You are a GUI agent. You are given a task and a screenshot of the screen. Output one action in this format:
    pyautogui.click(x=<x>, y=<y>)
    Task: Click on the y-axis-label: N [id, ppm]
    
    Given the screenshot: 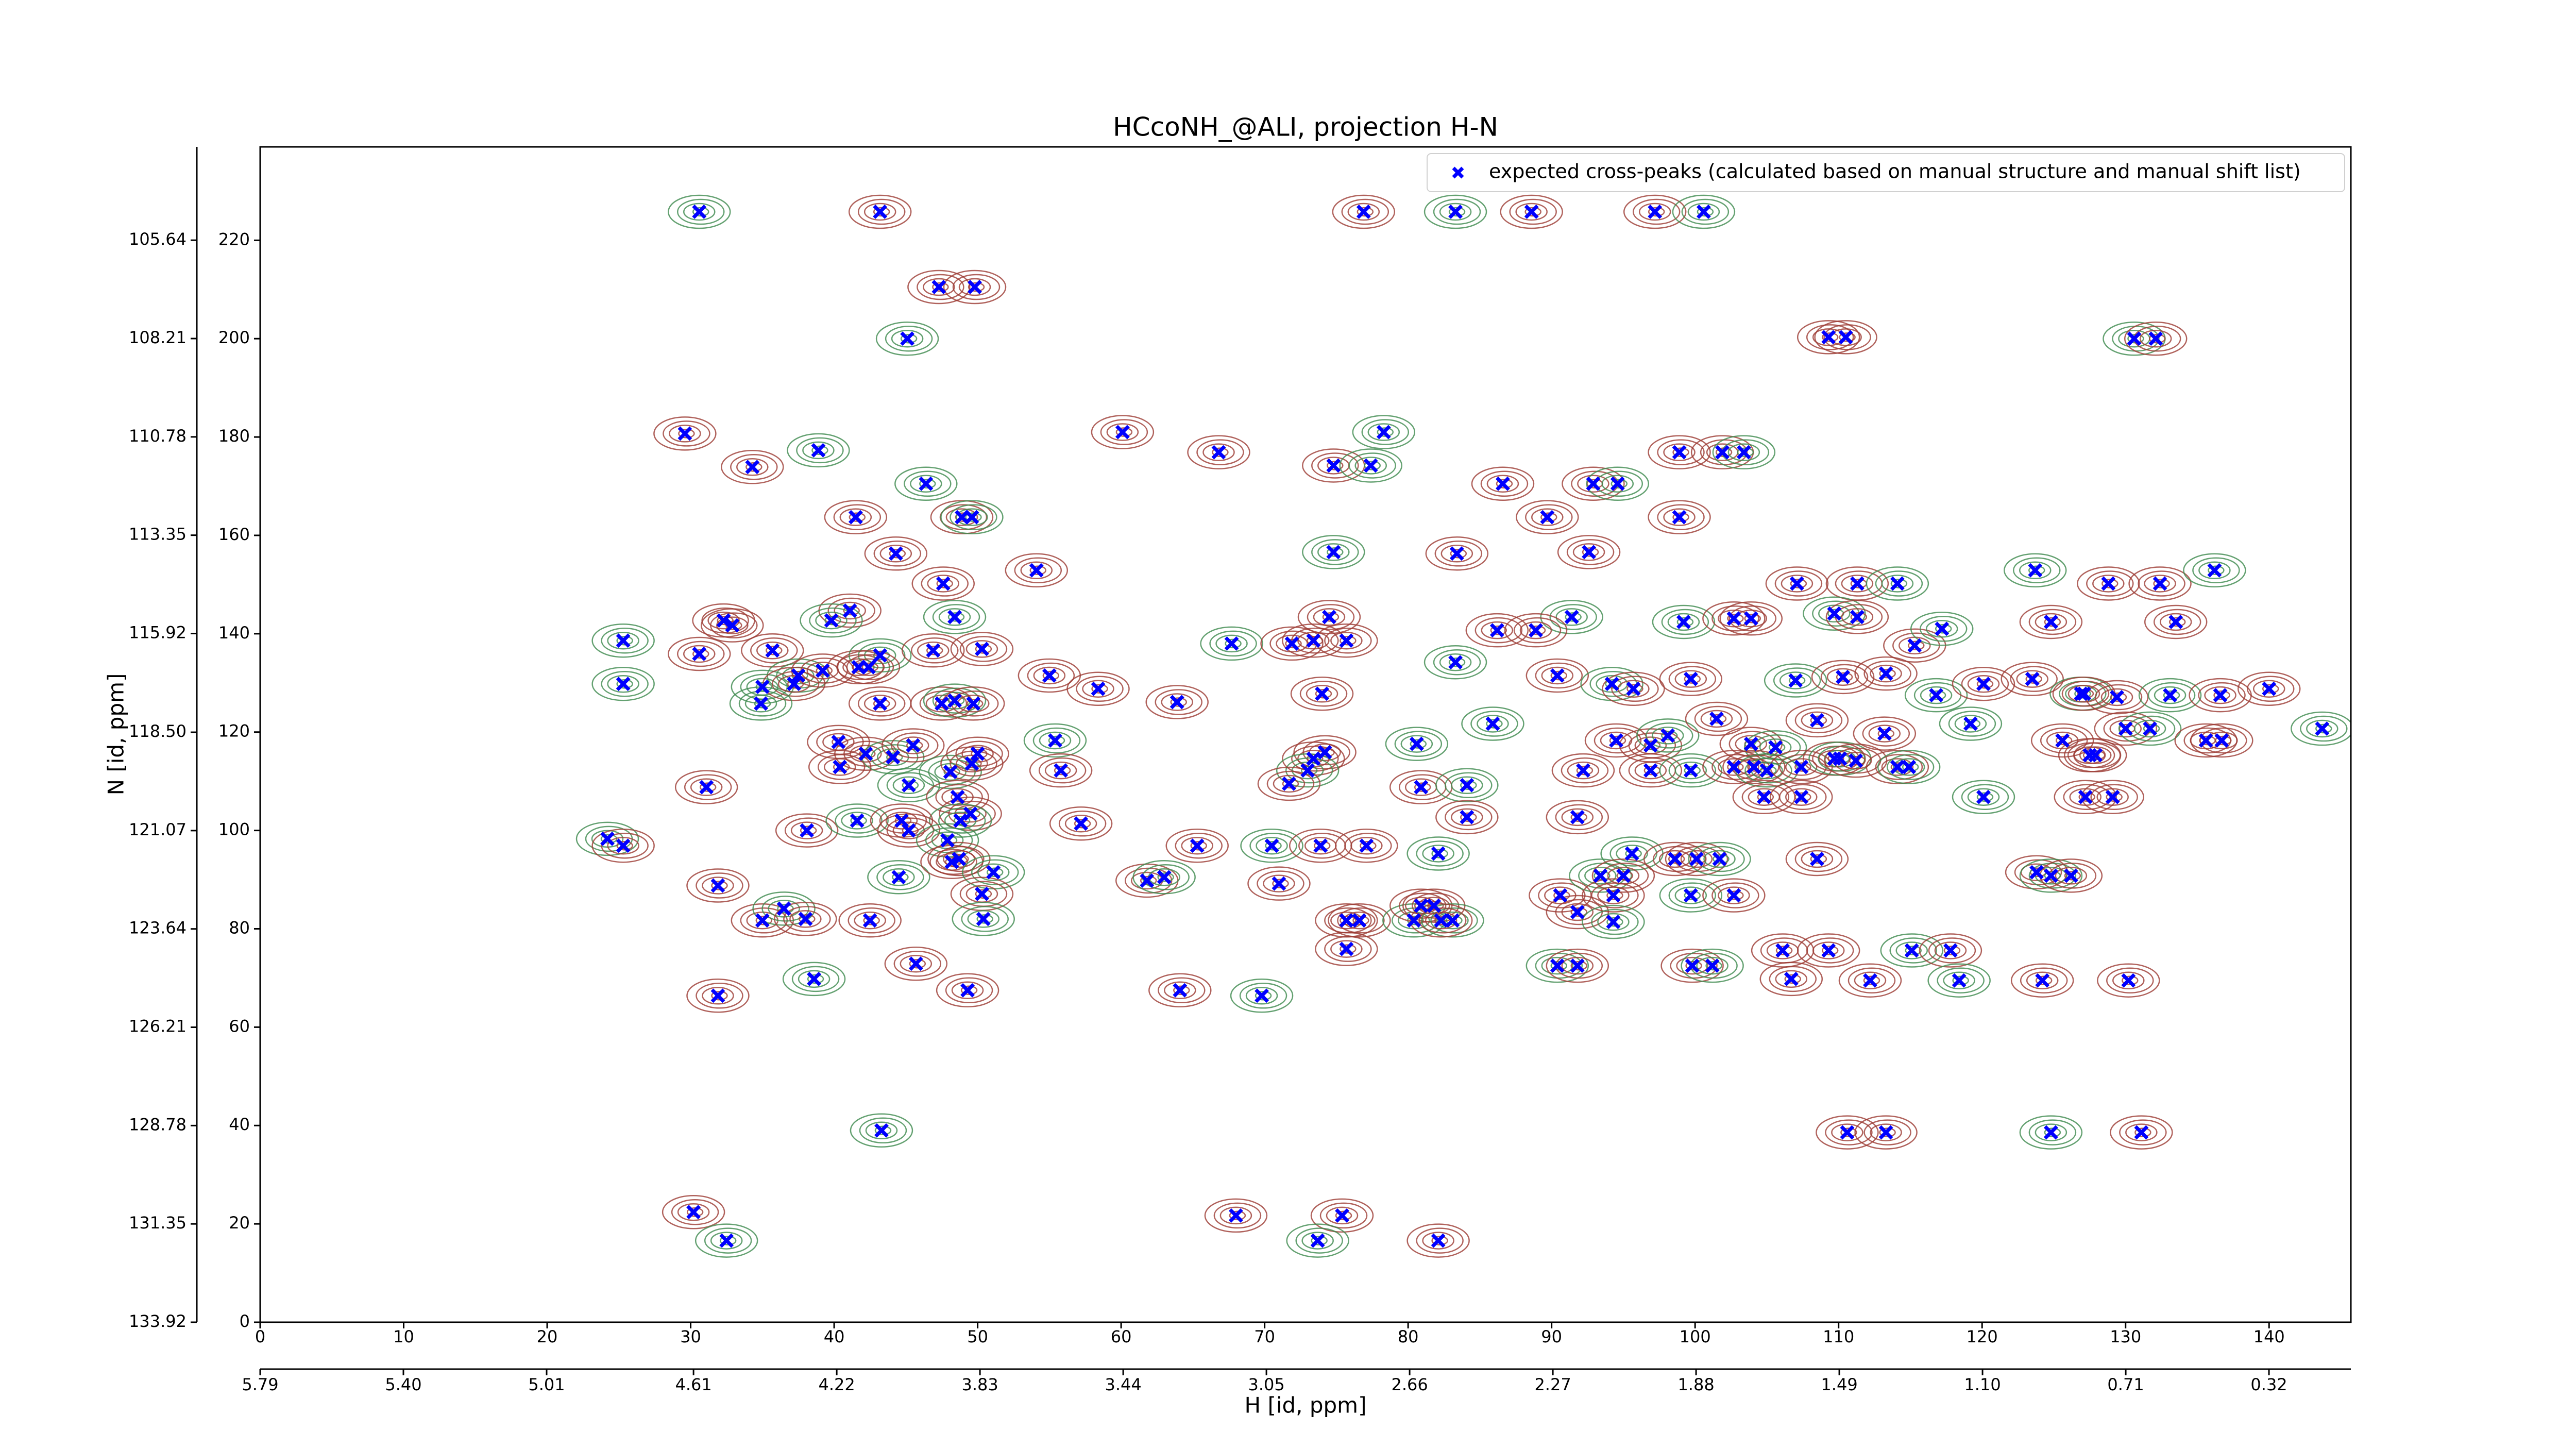 What is the action you would take?
    pyautogui.click(x=116, y=734)
    